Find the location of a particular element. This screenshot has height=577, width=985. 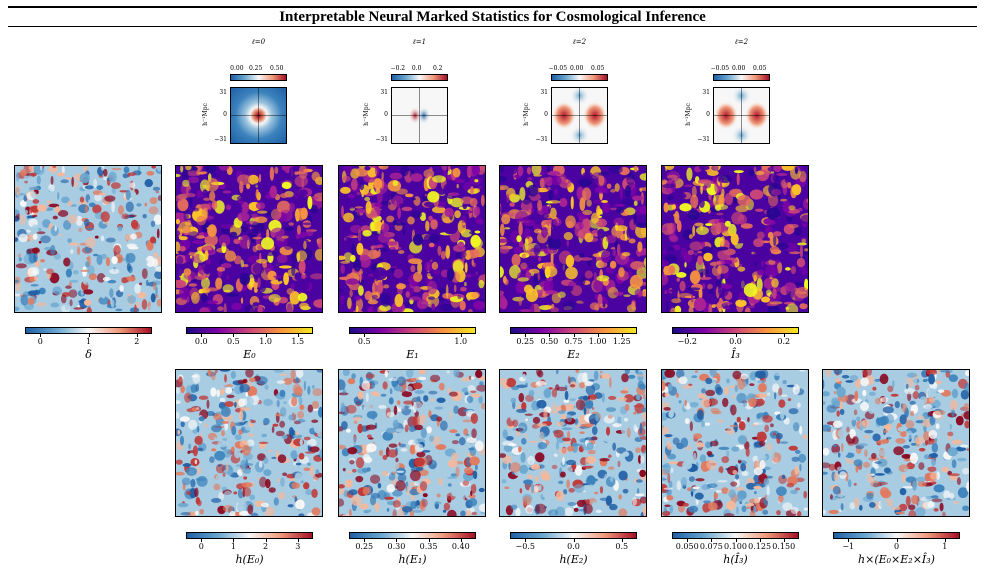

kernel-colorbar-tick: 0.50 is located at coordinates (277, 68).